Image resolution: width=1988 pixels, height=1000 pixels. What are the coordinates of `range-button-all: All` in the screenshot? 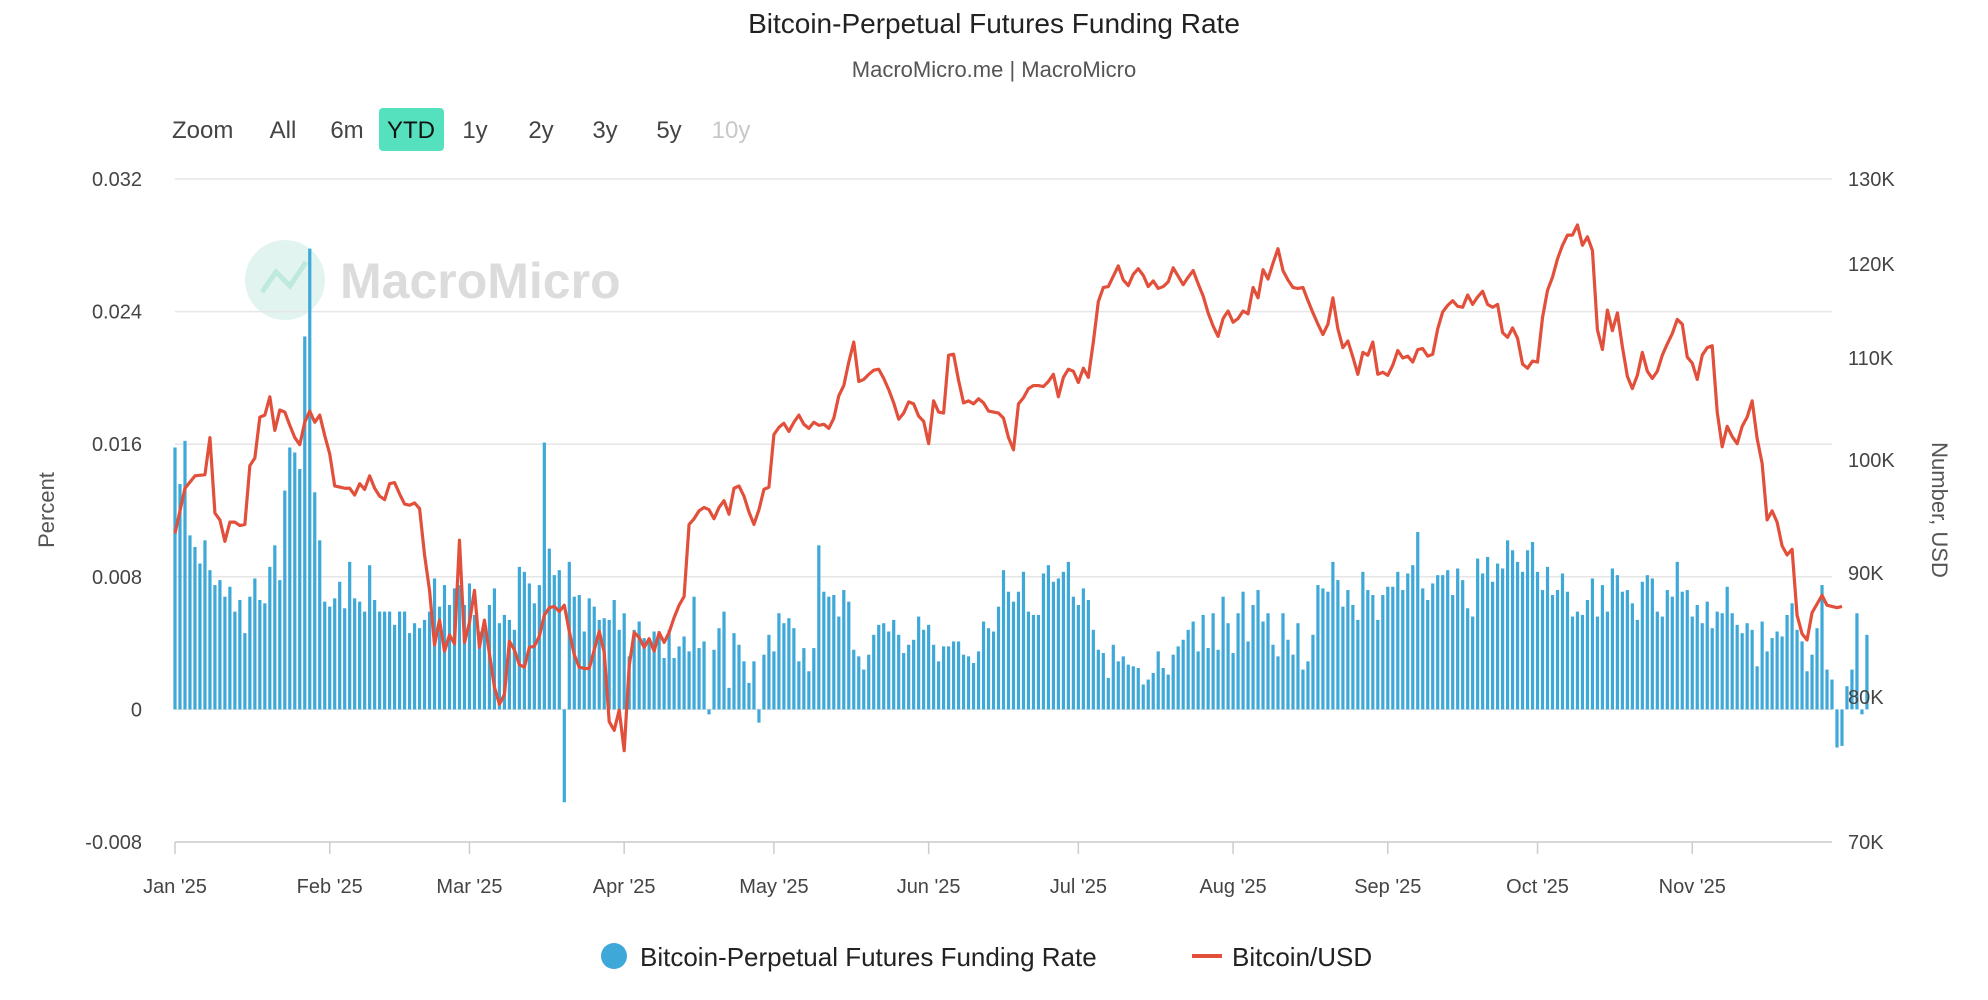 It's located at (283, 130).